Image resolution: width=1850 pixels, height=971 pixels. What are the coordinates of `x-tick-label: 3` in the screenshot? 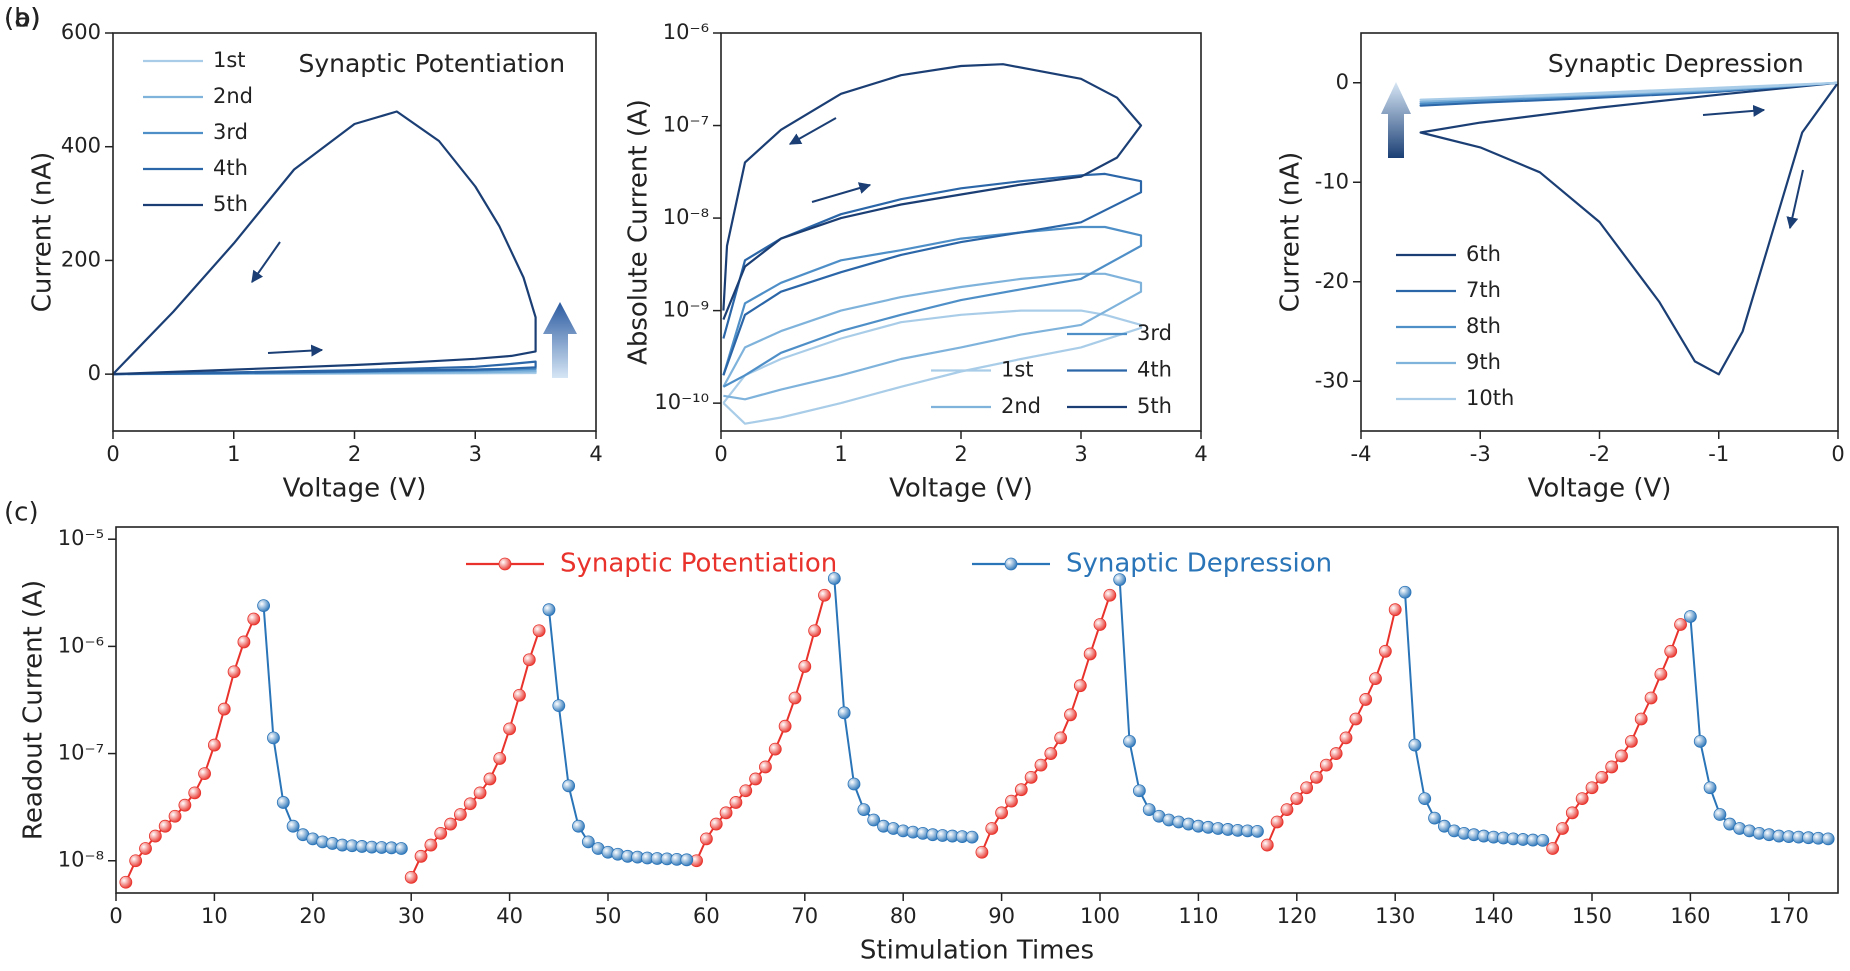 It's located at (1080, 454).